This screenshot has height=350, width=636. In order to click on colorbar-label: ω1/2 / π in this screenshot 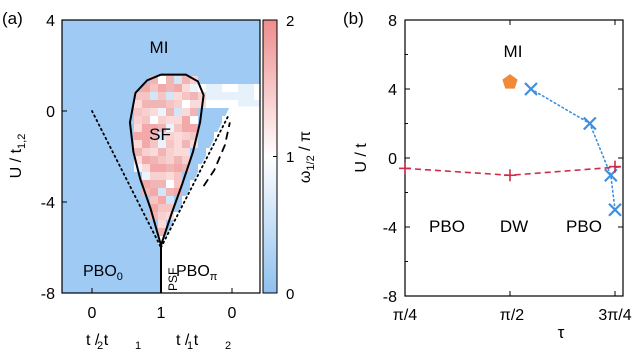, I will do `click(307, 157)`.